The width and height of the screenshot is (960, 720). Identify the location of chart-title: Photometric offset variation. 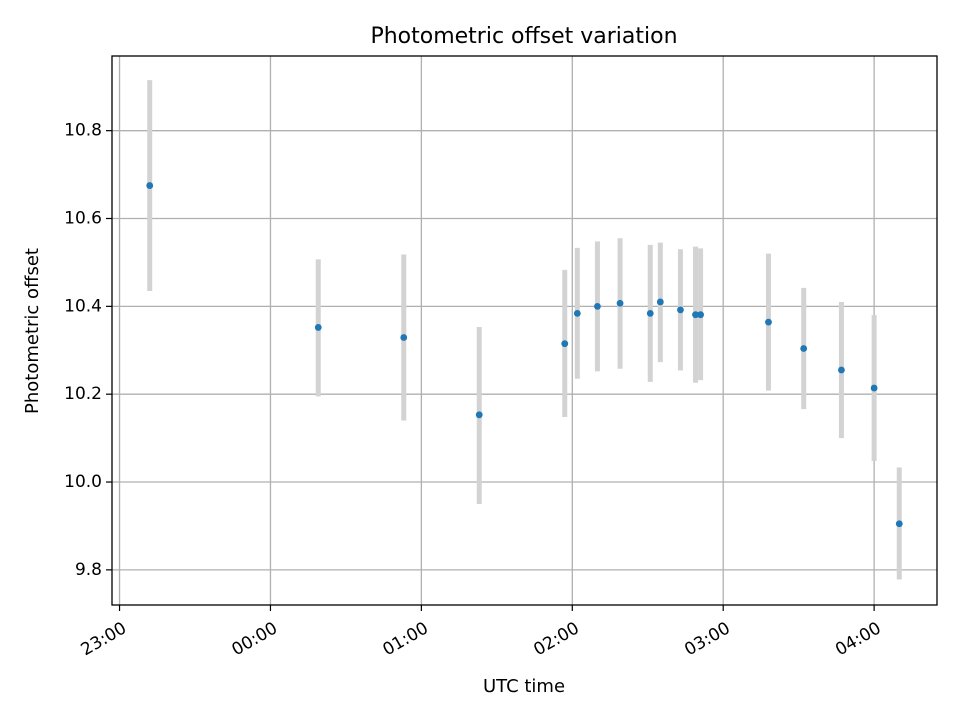
(523, 36).